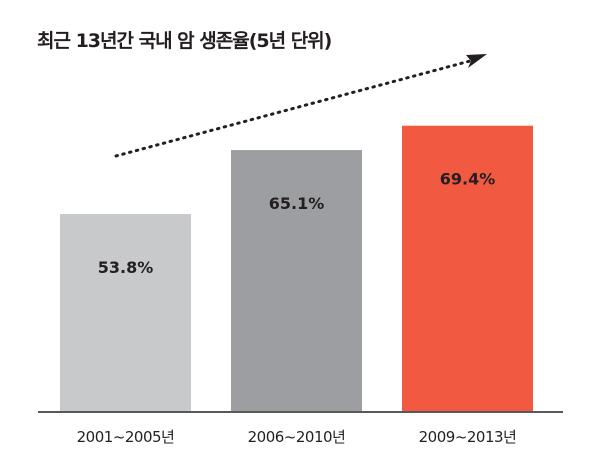 The height and width of the screenshot is (468, 600). Describe the element at coordinates (468, 437) in the screenshot. I see `x-tick-label-3: 2009~2013년` at that location.